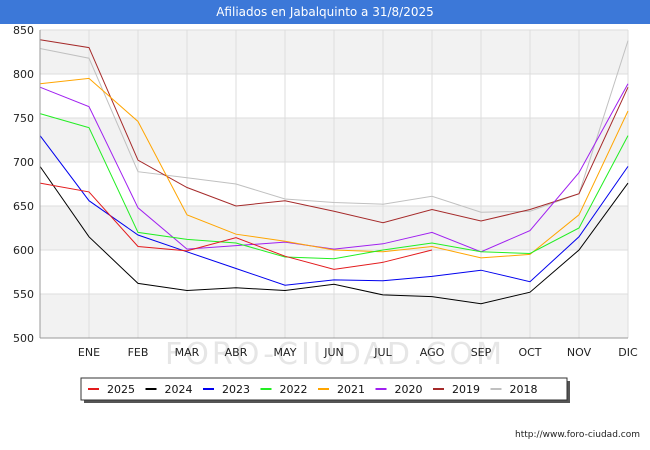 The width and height of the screenshot is (650, 450). Describe the element at coordinates (121, 389) in the screenshot. I see `legend-label-2025: 2025` at that location.